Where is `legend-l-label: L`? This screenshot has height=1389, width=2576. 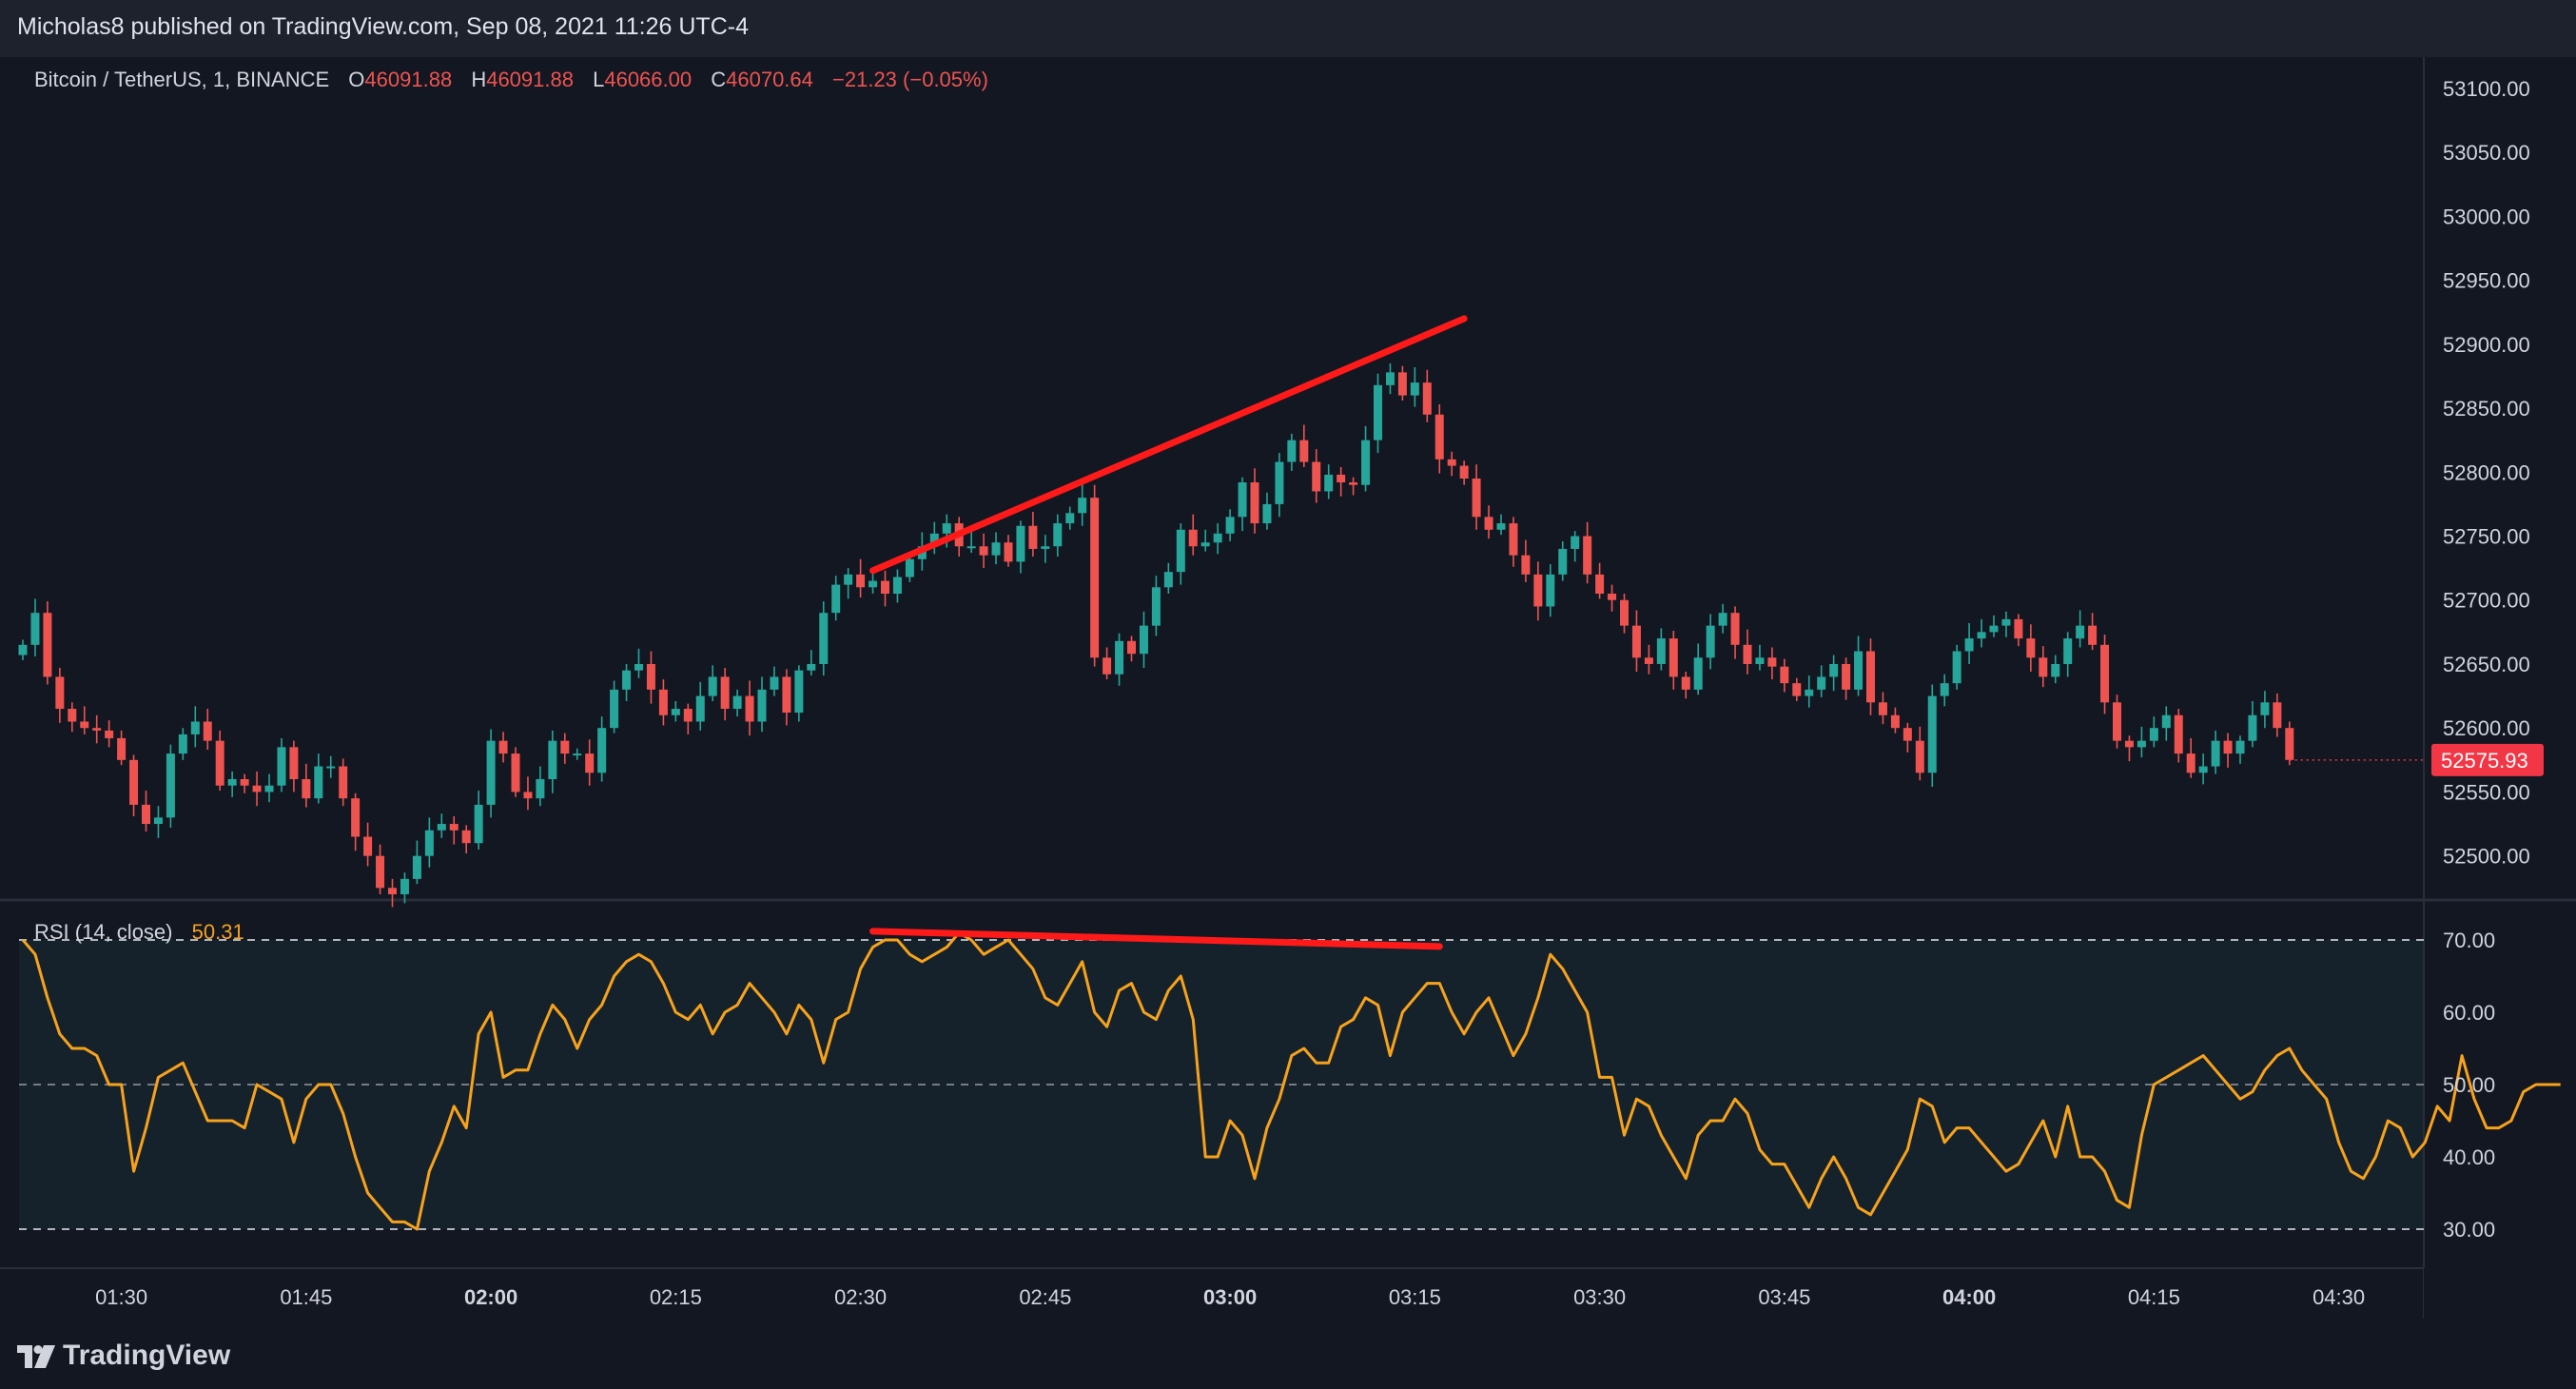 legend-l-label: L is located at coordinates (599, 79).